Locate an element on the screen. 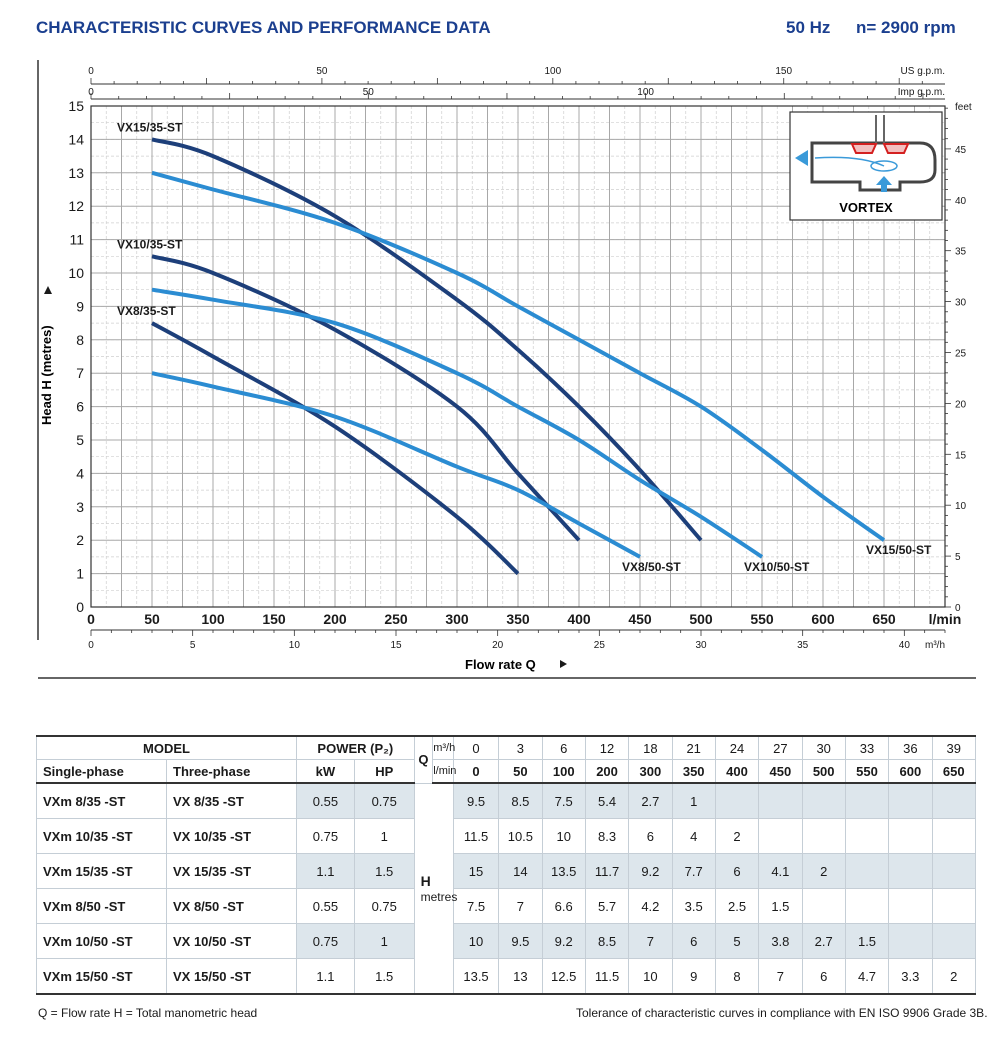 The width and height of the screenshot is (1000, 1060). x-tick-label: 500 is located at coordinates (701, 619).